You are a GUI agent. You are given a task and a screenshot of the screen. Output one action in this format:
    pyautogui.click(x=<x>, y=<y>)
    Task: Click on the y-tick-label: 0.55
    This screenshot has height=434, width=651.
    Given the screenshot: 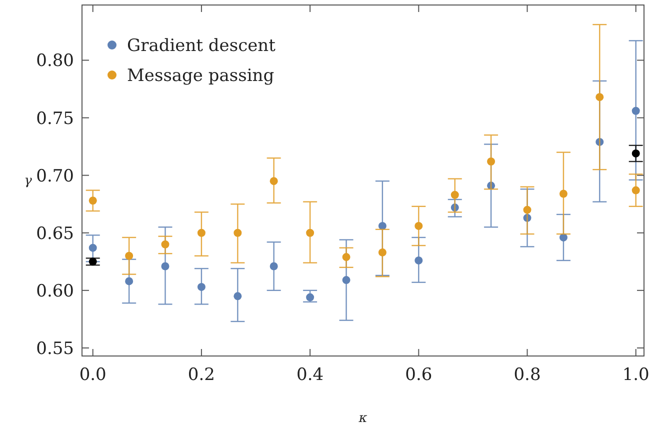 What is the action you would take?
    pyautogui.click(x=55, y=348)
    